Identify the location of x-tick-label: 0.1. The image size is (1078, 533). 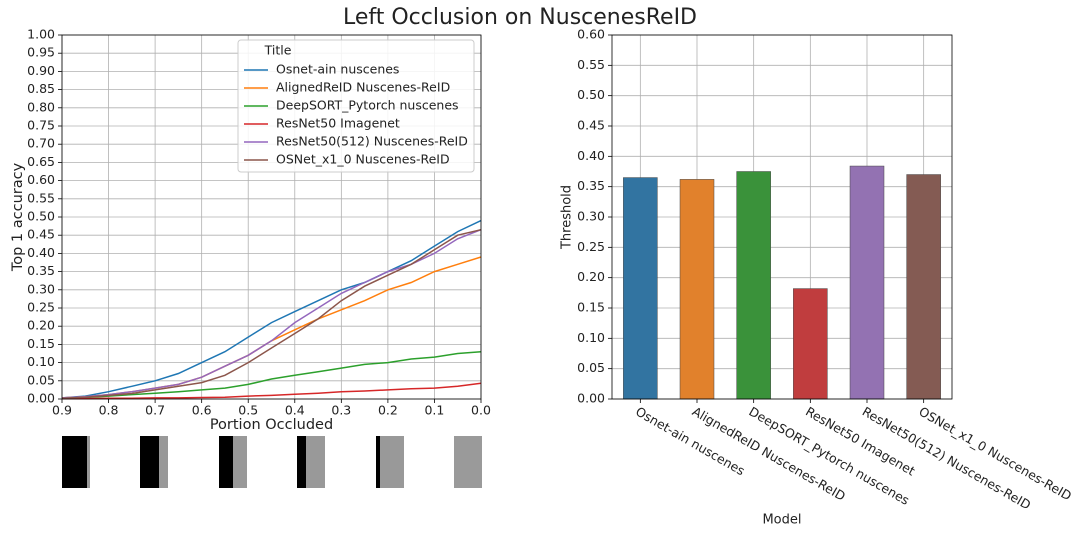
(434, 410).